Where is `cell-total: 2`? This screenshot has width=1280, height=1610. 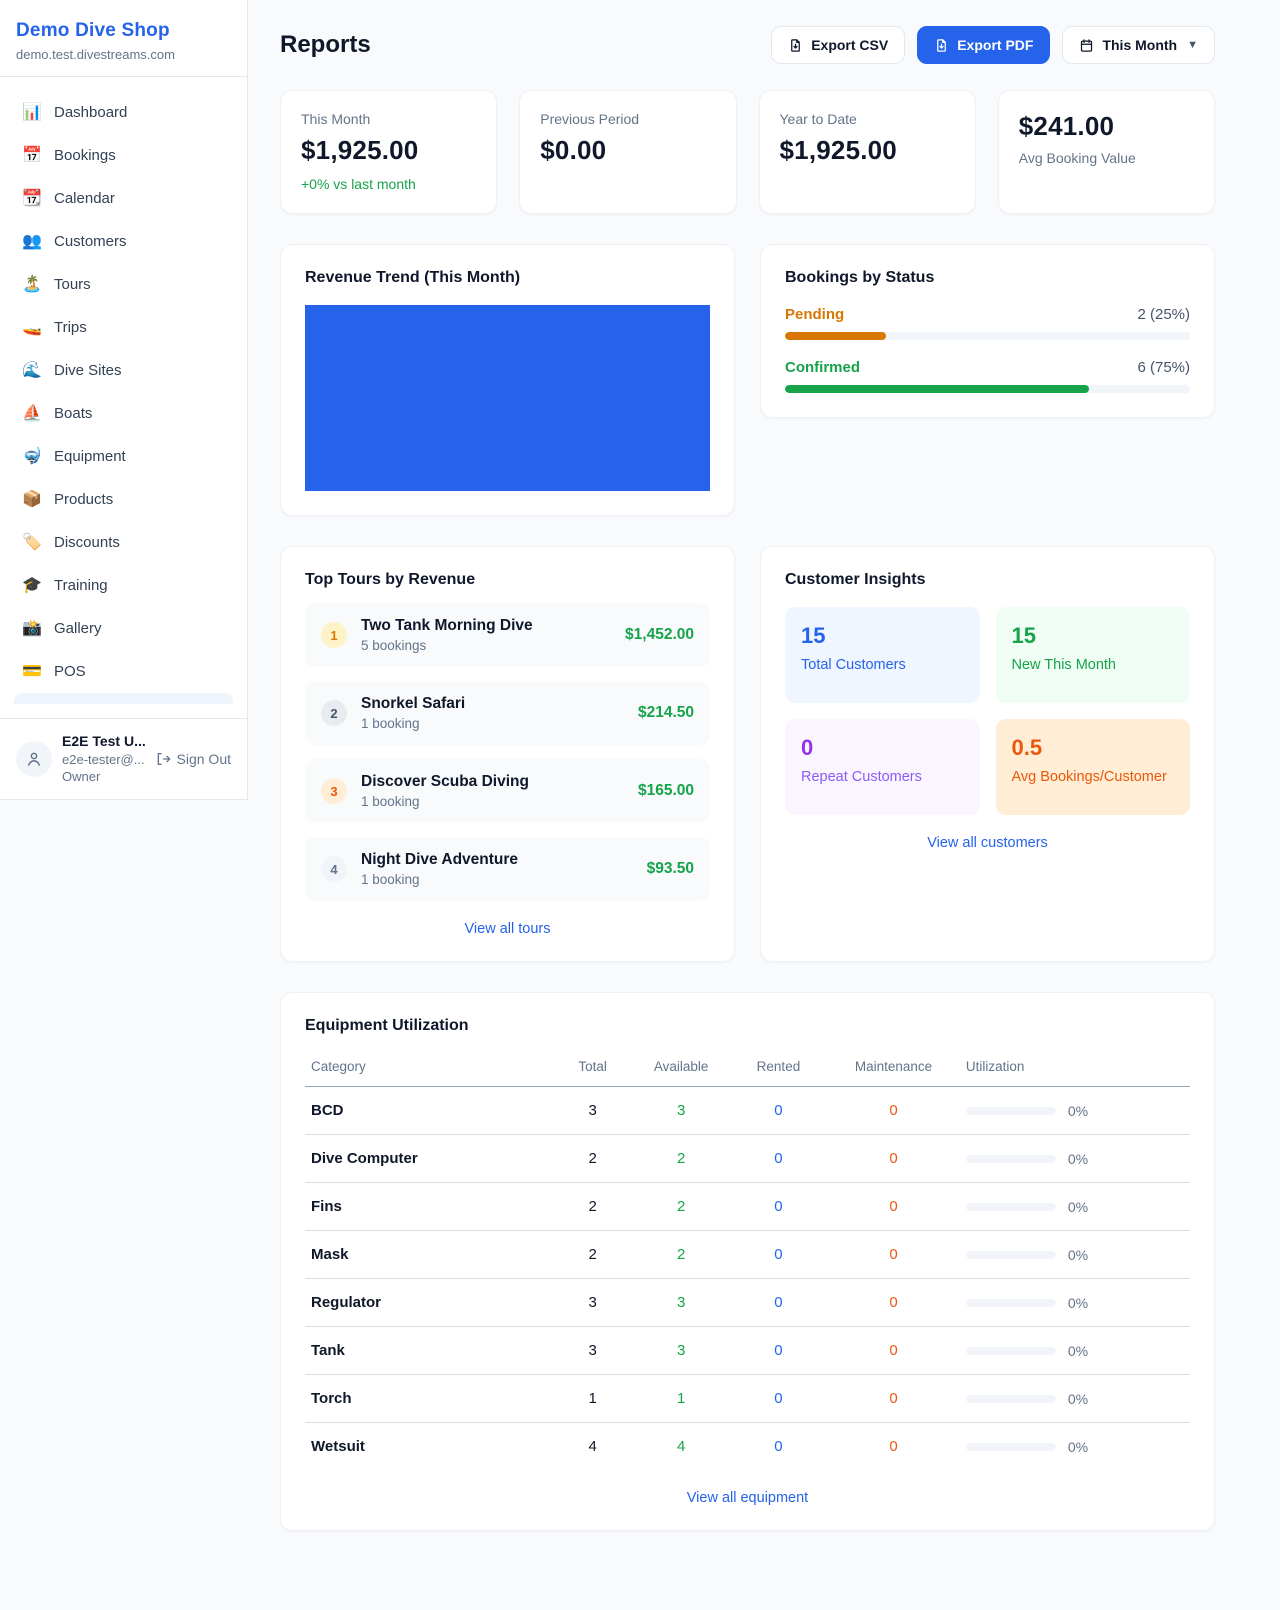
cell-total: 2 is located at coordinates (592, 1206).